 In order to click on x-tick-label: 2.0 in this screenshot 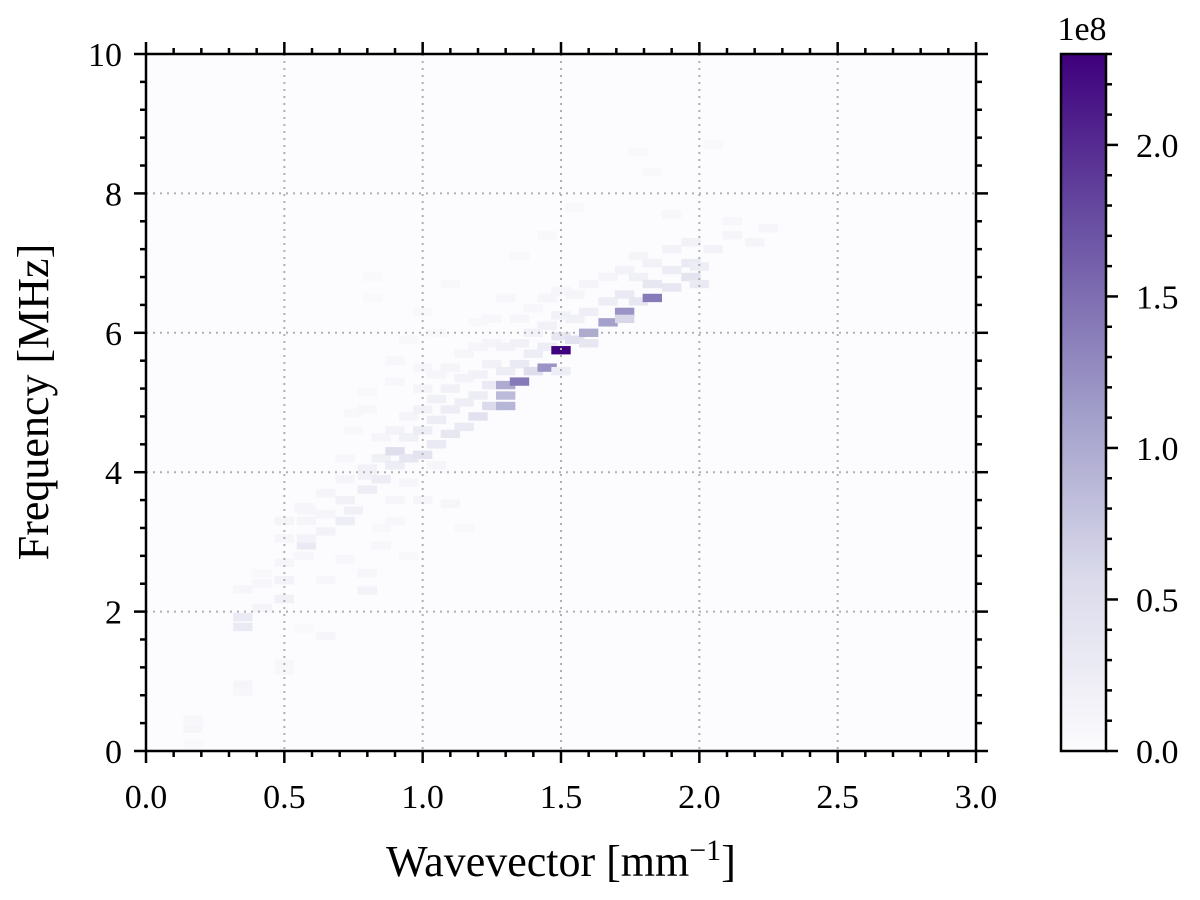, I will do `click(699, 797)`.